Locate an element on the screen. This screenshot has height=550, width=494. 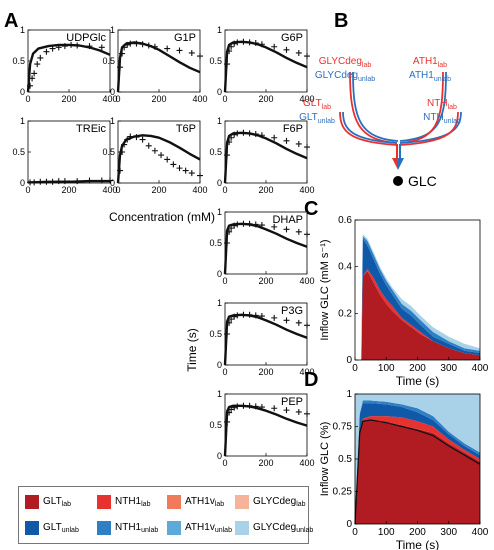
diagram-label-glycdeg-unlab: GLYCdegunlab is located at coordinates (345, 76).